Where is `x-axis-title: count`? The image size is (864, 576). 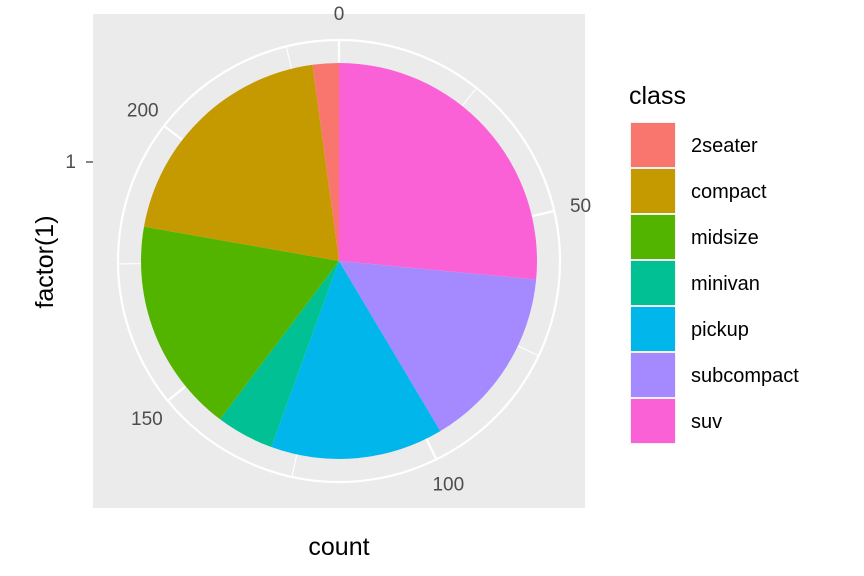 x-axis-title: count is located at coordinates (338, 547).